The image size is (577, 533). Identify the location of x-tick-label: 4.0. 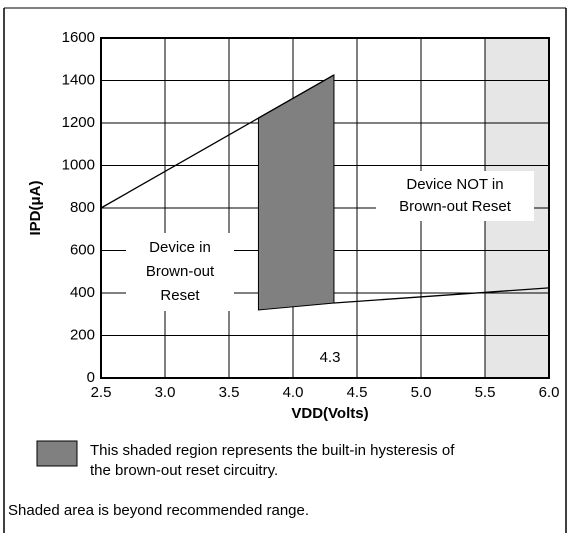
(293, 392).